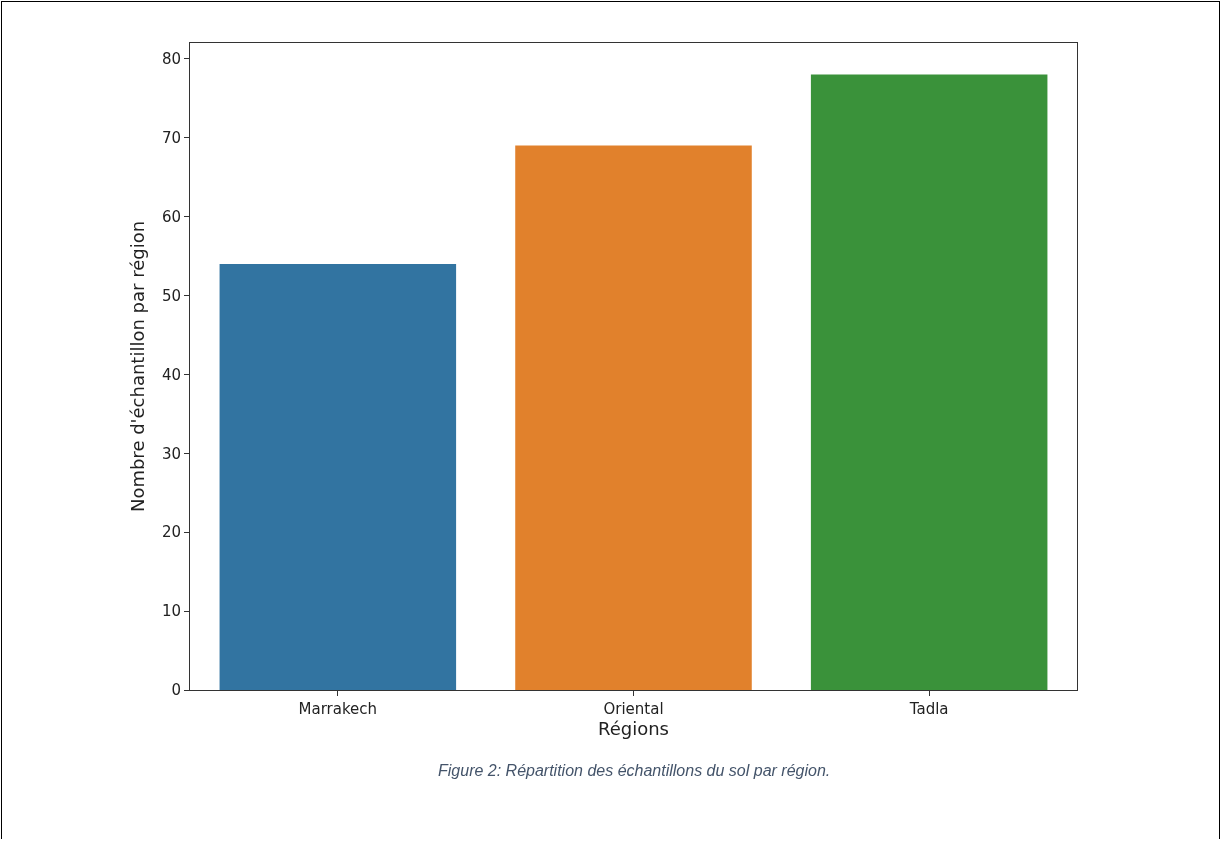 This screenshot has width=1223, height=841. Describe the element at coordinates (928, 709) in the screenshot. I see `x-tick-label: Tadla` at that location.